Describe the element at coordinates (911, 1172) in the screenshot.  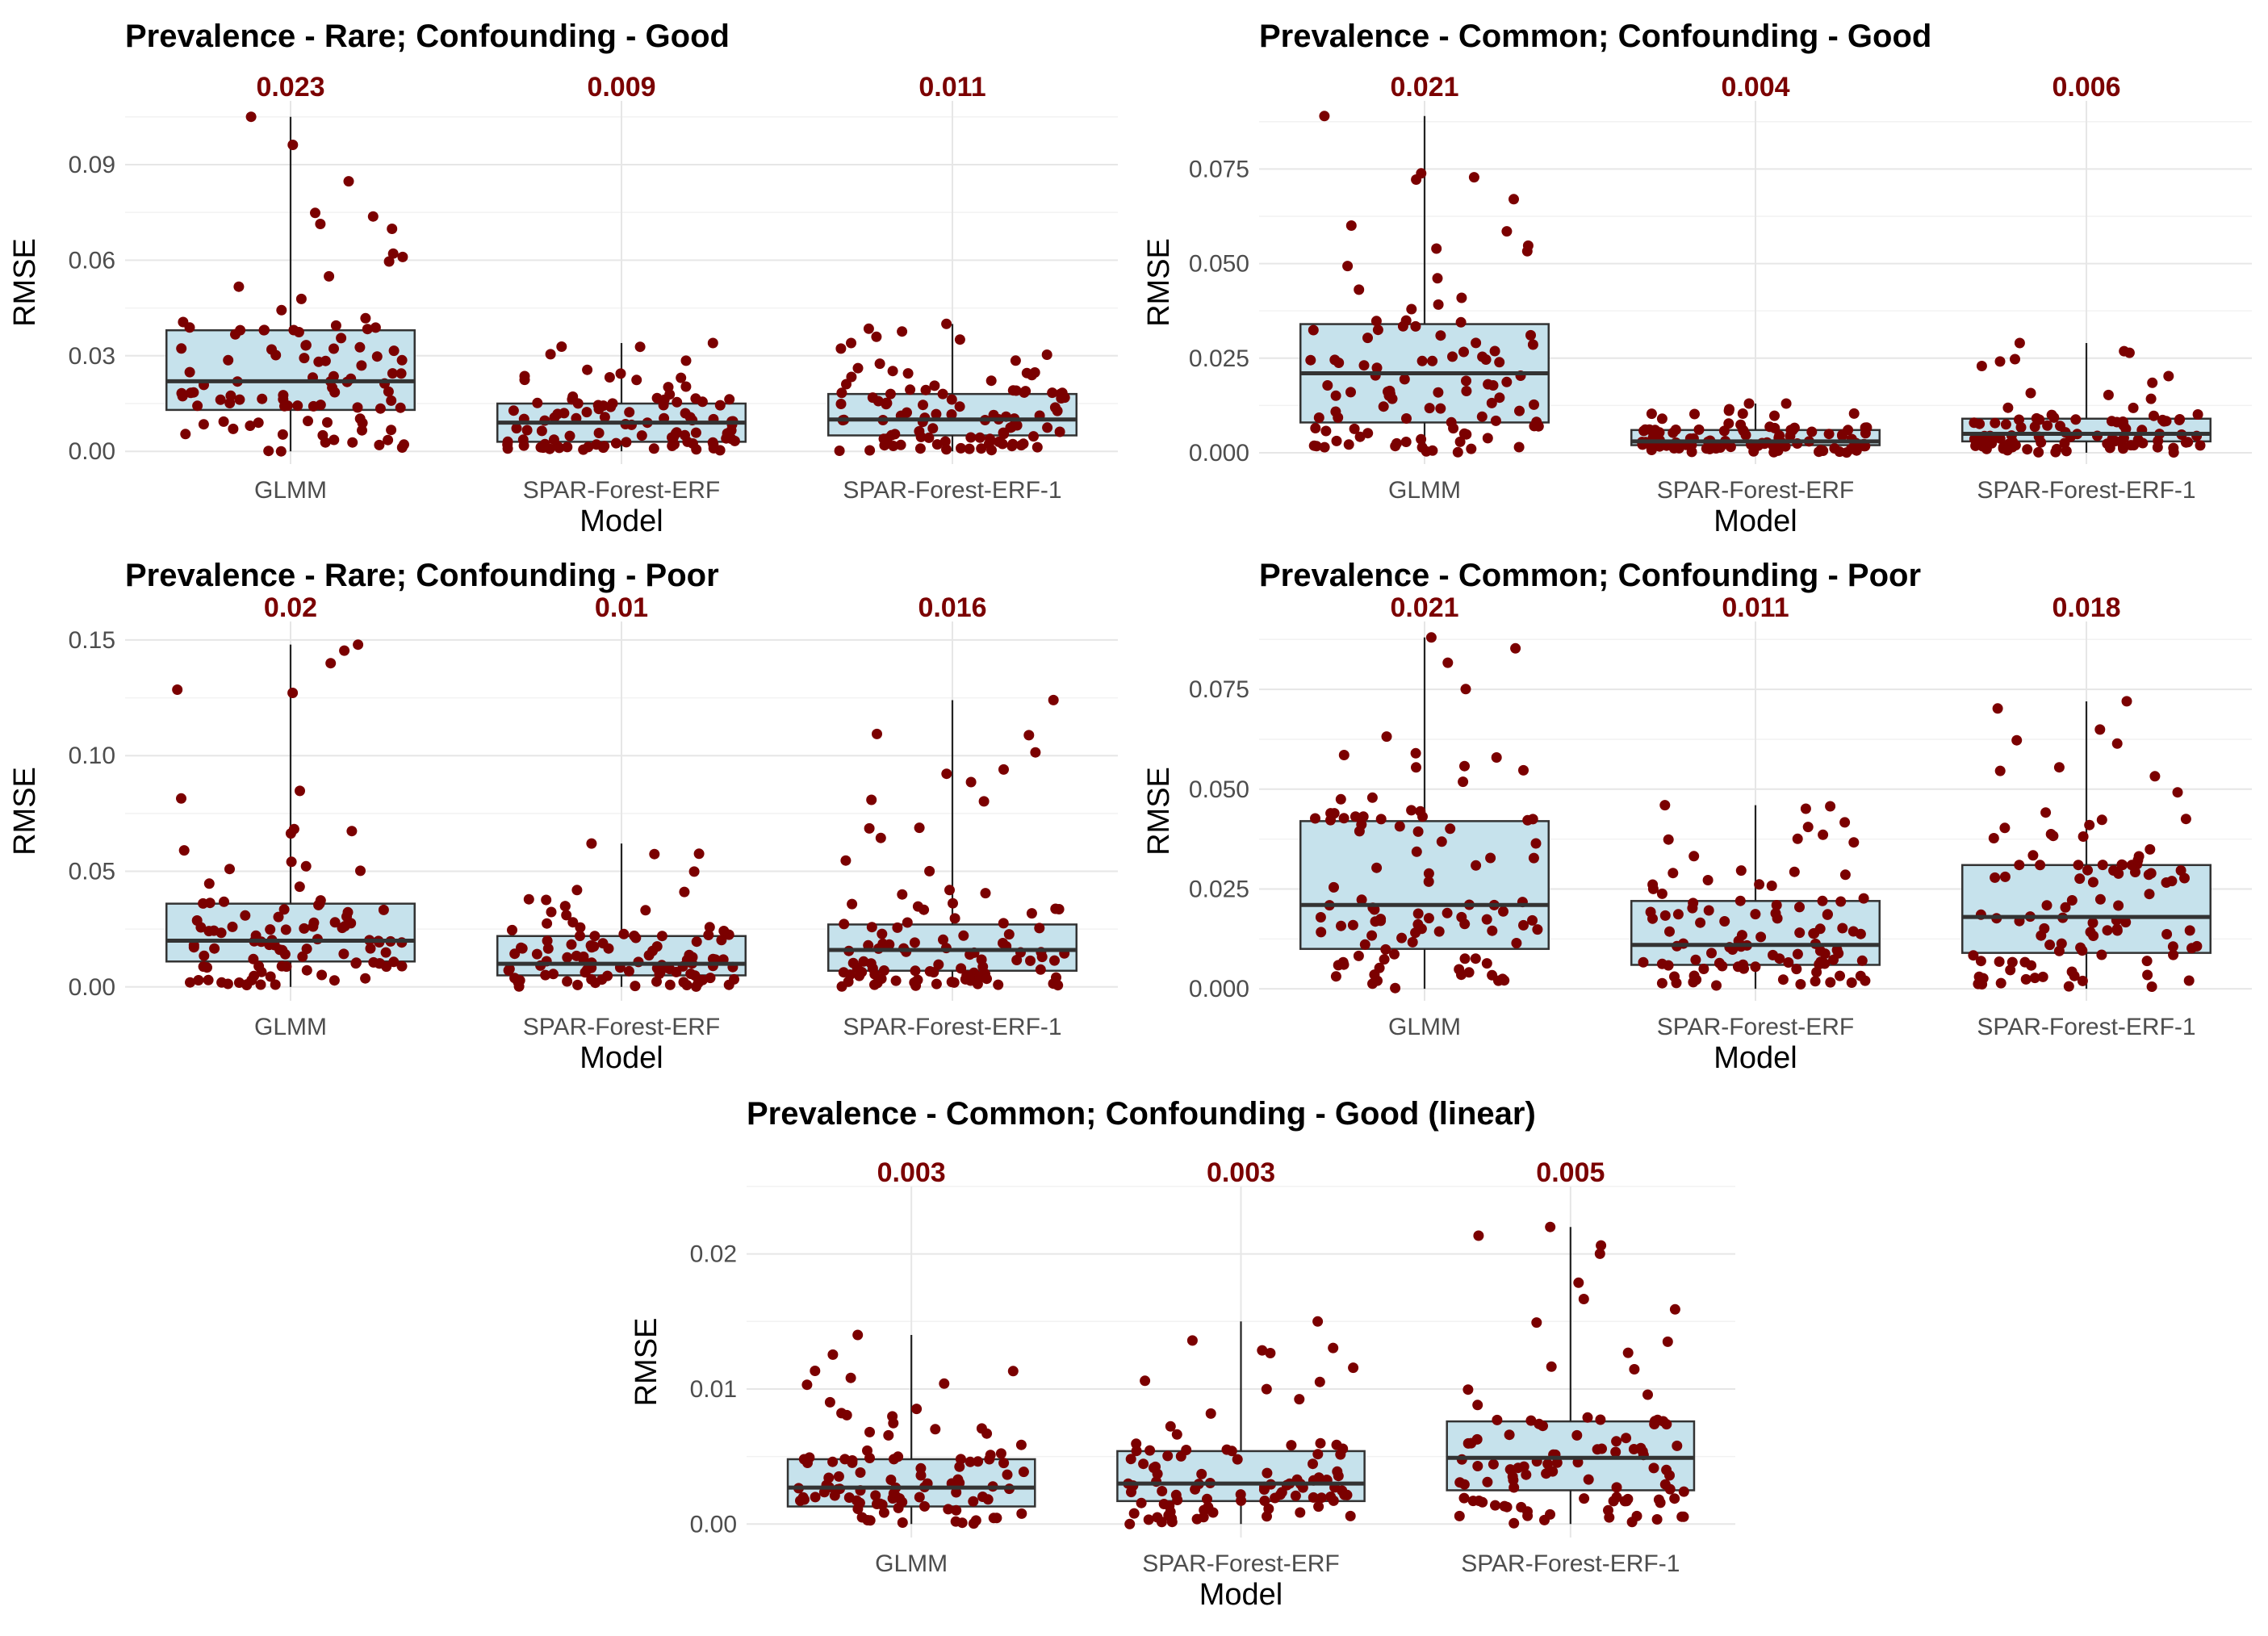
I see `mean-label: 0.003` at that location.